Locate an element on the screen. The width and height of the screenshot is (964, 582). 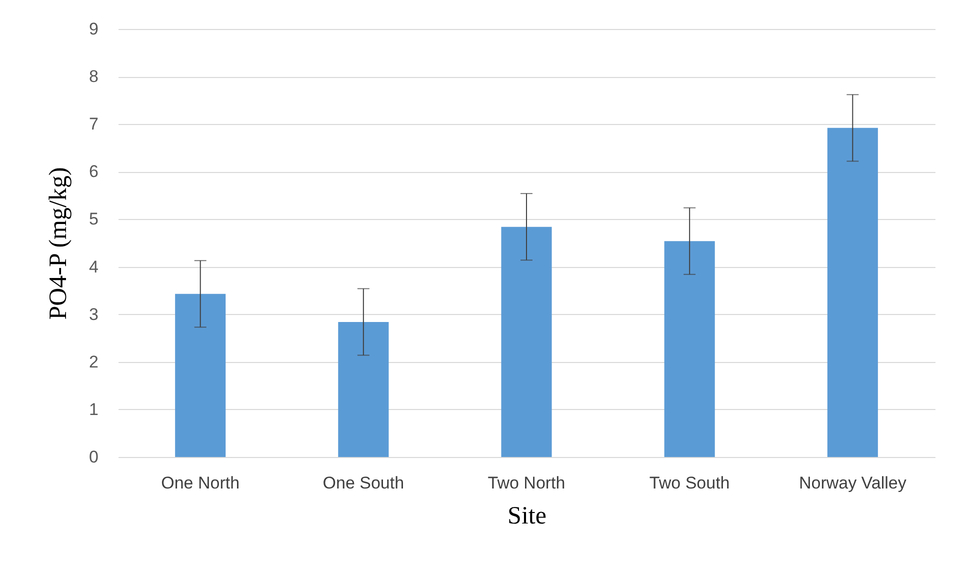
y-tick-label: 4 is located at coordinates (93, 266).